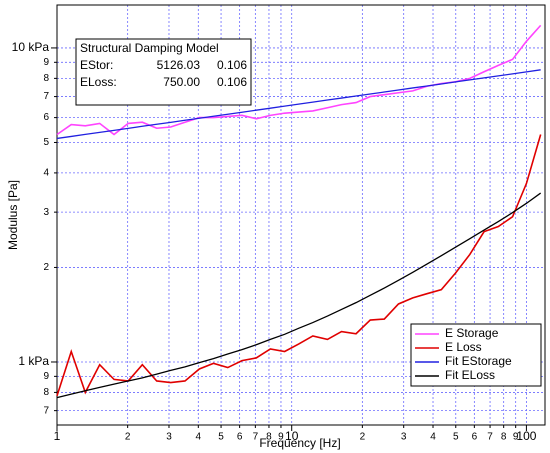 The image size is (550, 453). What do you see at coordinates (470, 375) in the screenshot?
I see `legend-label: Fit ELoss` at bounding box center [470, 375].